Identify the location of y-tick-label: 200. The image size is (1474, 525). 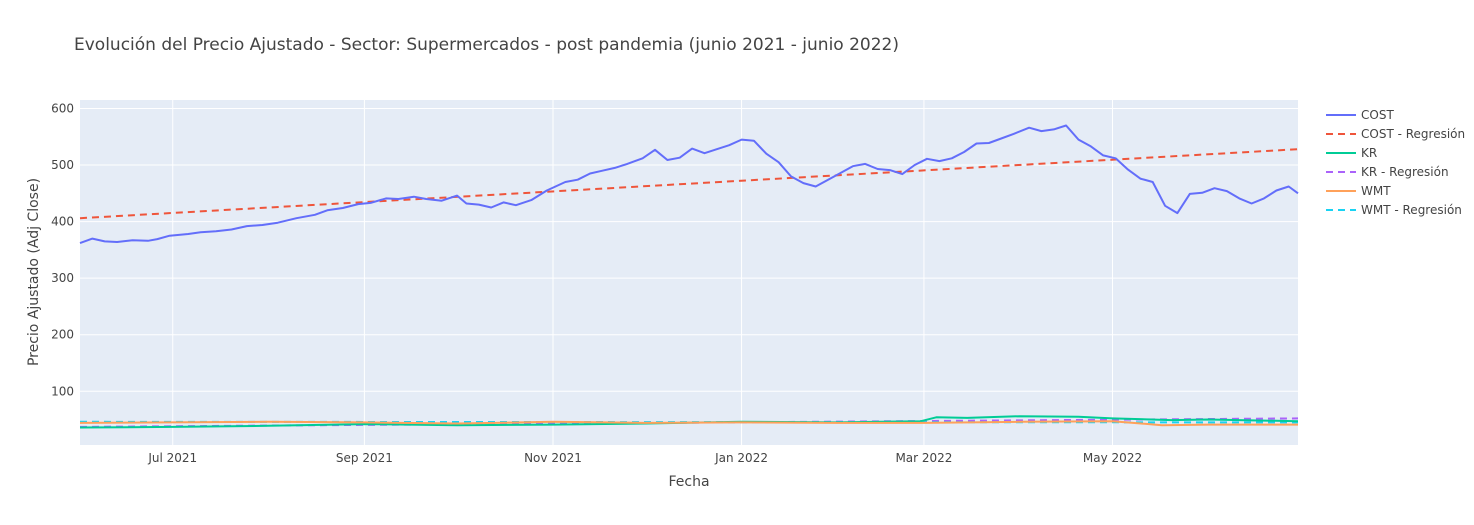
(62, 335).